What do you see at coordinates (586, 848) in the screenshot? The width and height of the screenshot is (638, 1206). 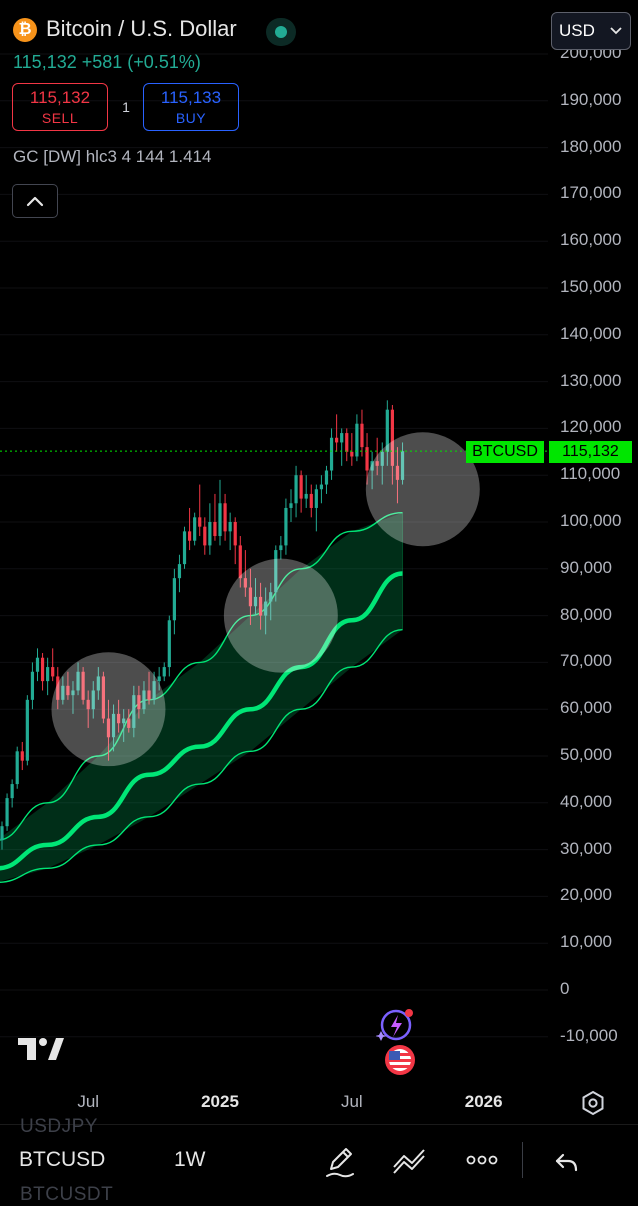 I see `y-tick-label: 30,000` at bounding box center [586, 848].